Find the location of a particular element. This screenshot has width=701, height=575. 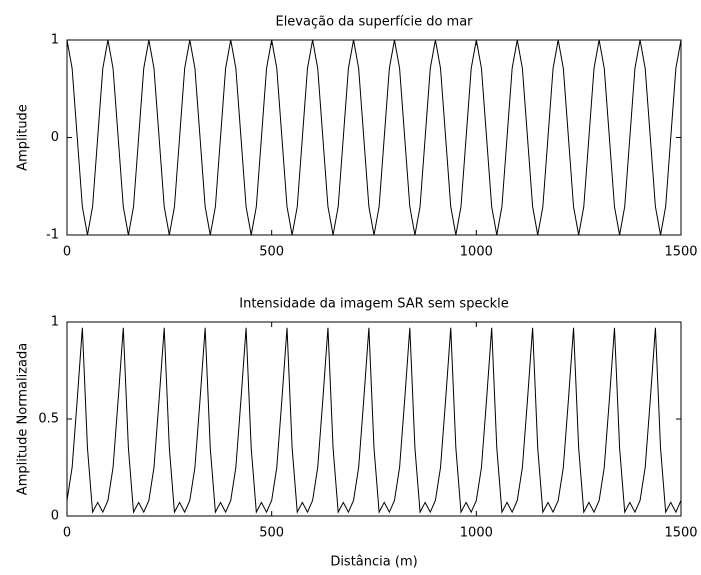

y-tick-label: -1 is located at coordinates (52, 235).